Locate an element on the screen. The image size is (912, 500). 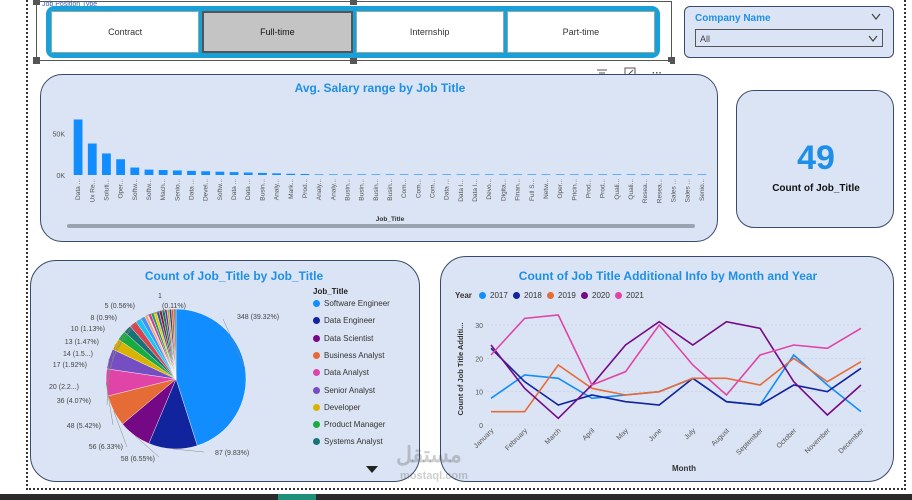
page-tab-indicator is located at coordinates (297, 497).